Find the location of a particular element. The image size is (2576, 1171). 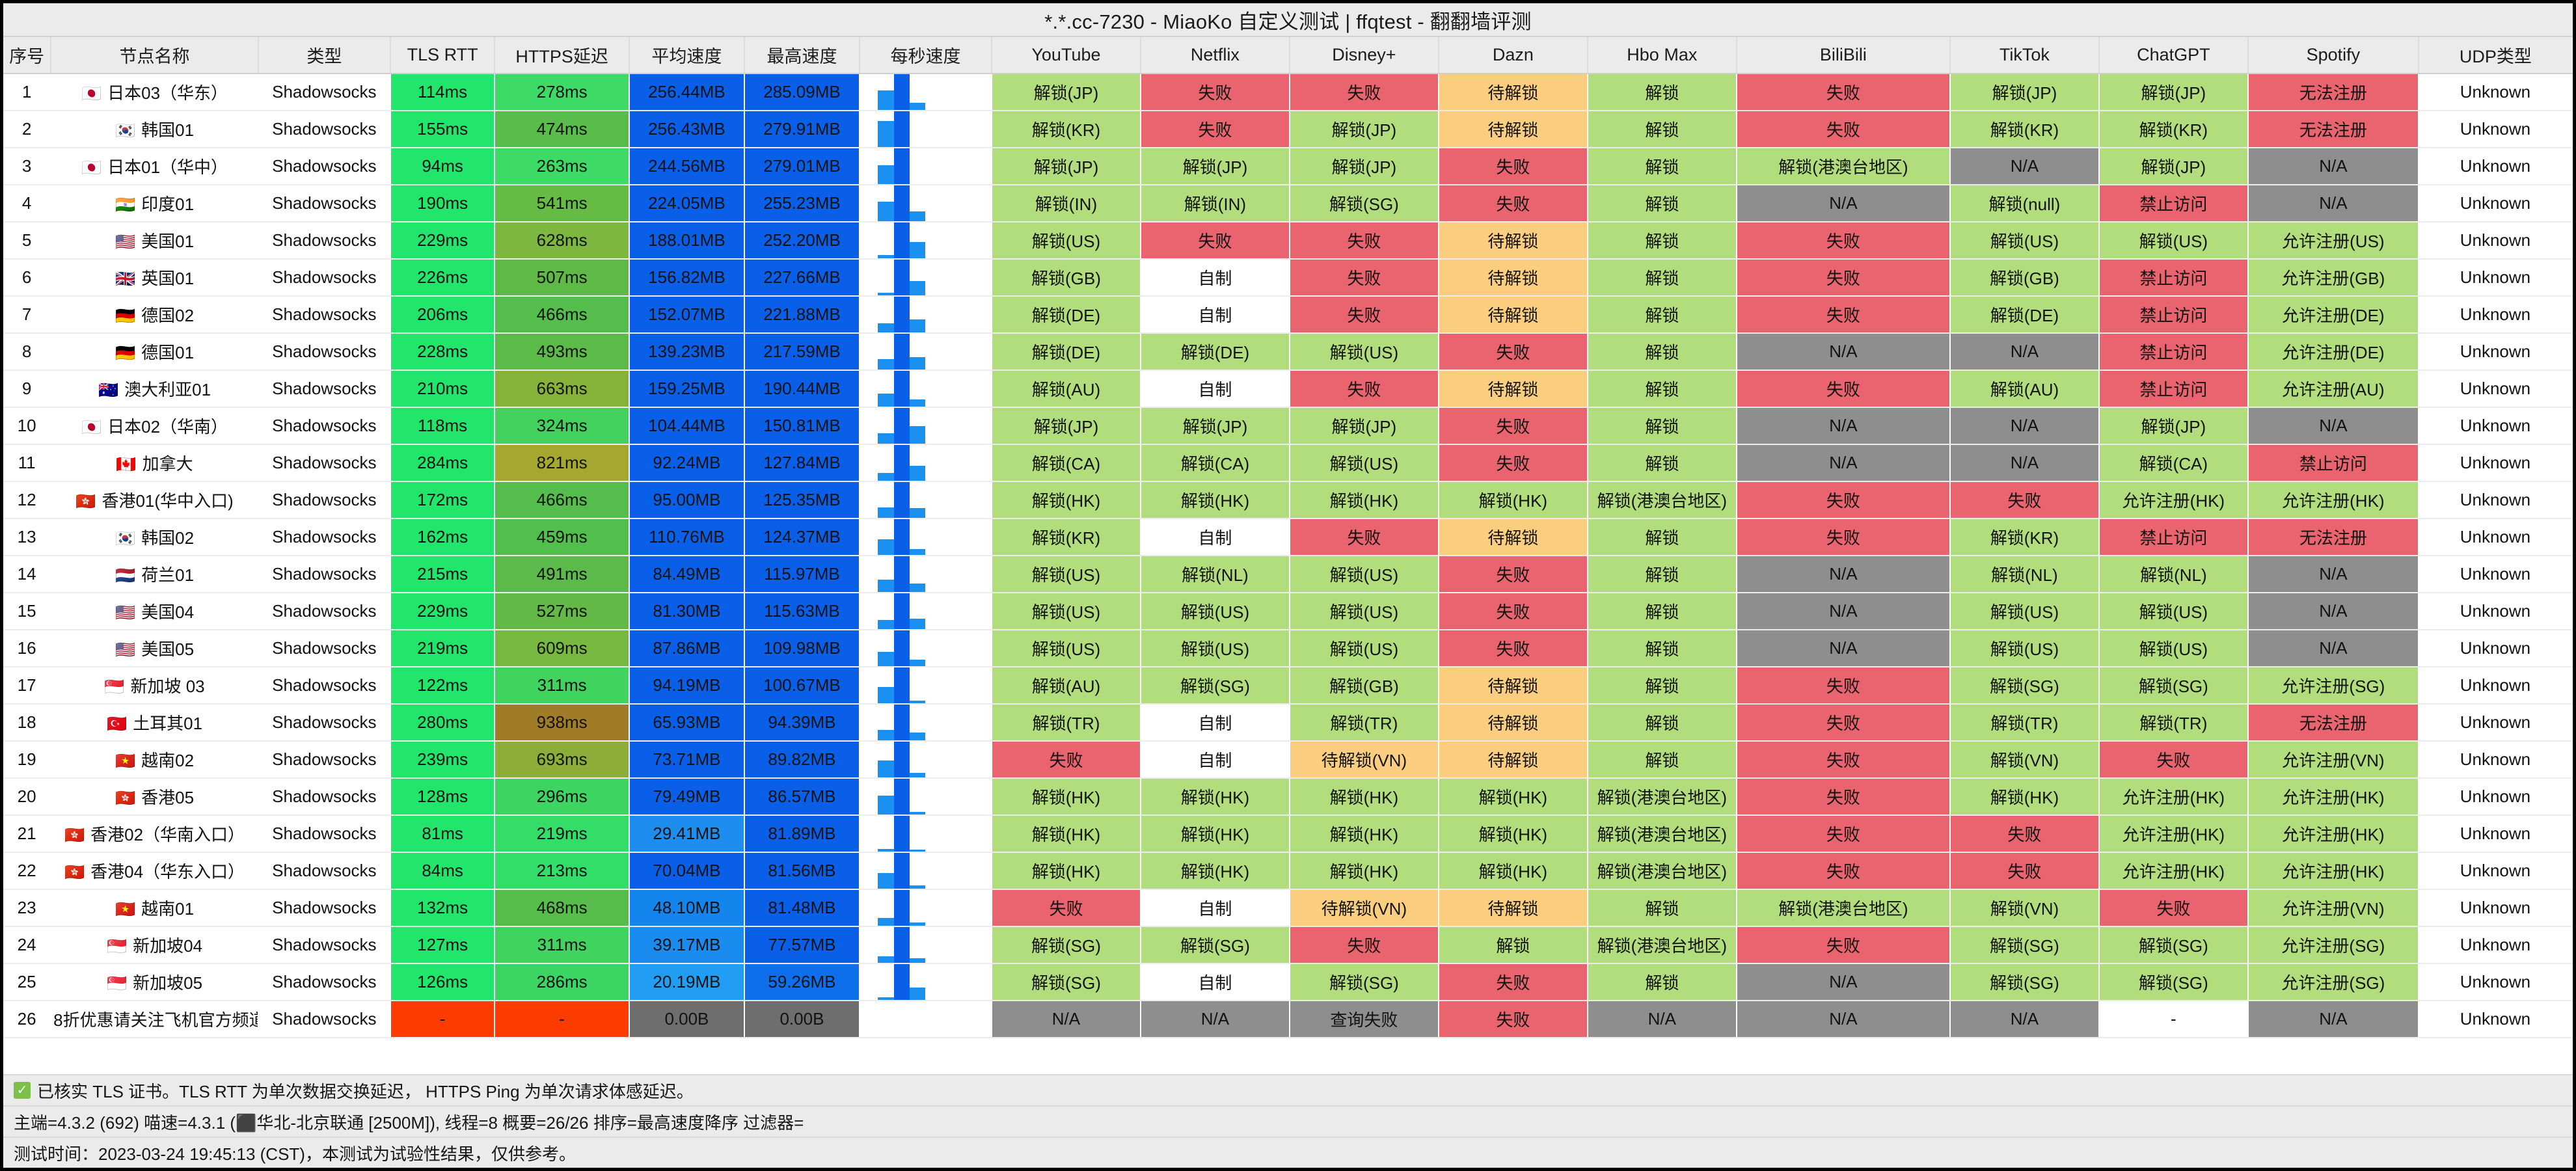

bilibili-status: N/A is located at coordinates (1843, 203).